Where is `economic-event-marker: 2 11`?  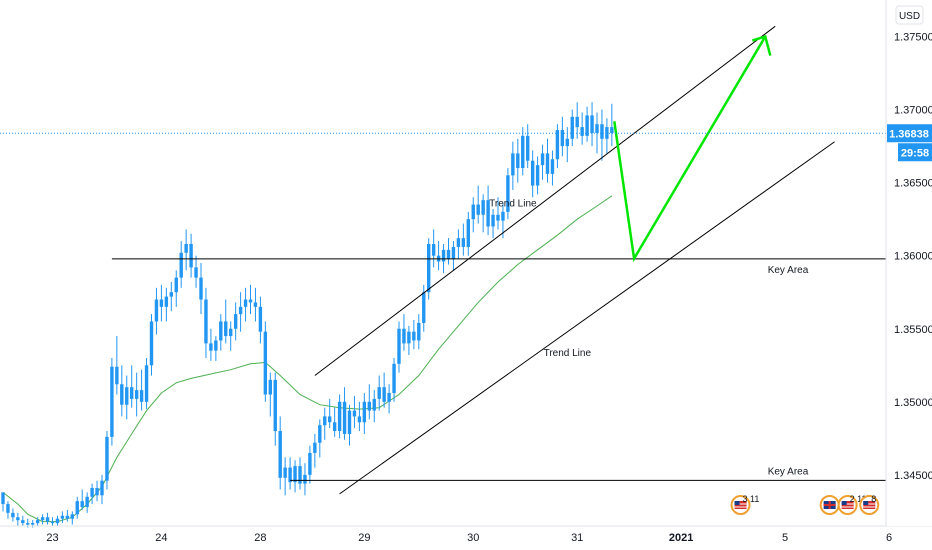
economic-event-marker: 2 11 is located at coordinates (843, 504).